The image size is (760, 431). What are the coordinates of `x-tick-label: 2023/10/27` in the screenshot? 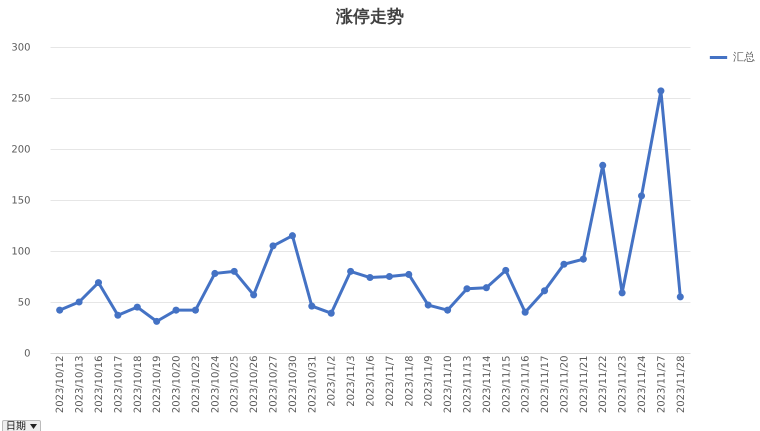 It's located at (274, 385).